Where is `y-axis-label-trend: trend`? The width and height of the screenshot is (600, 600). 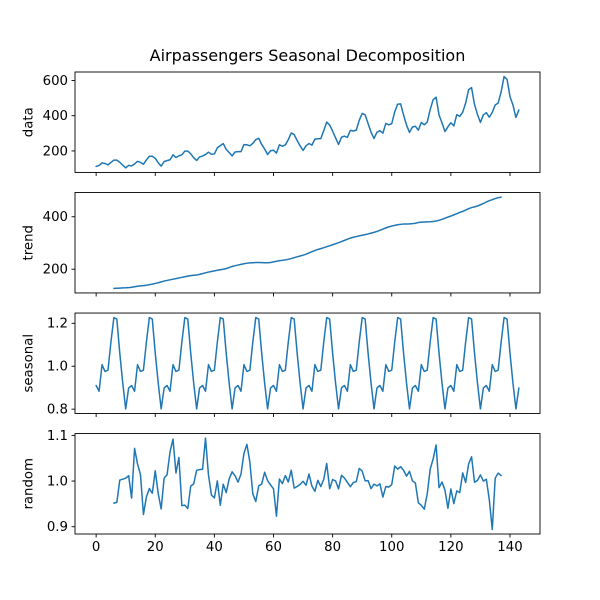 y-axis-label-trend: trend is located at coordinates (28, 242).